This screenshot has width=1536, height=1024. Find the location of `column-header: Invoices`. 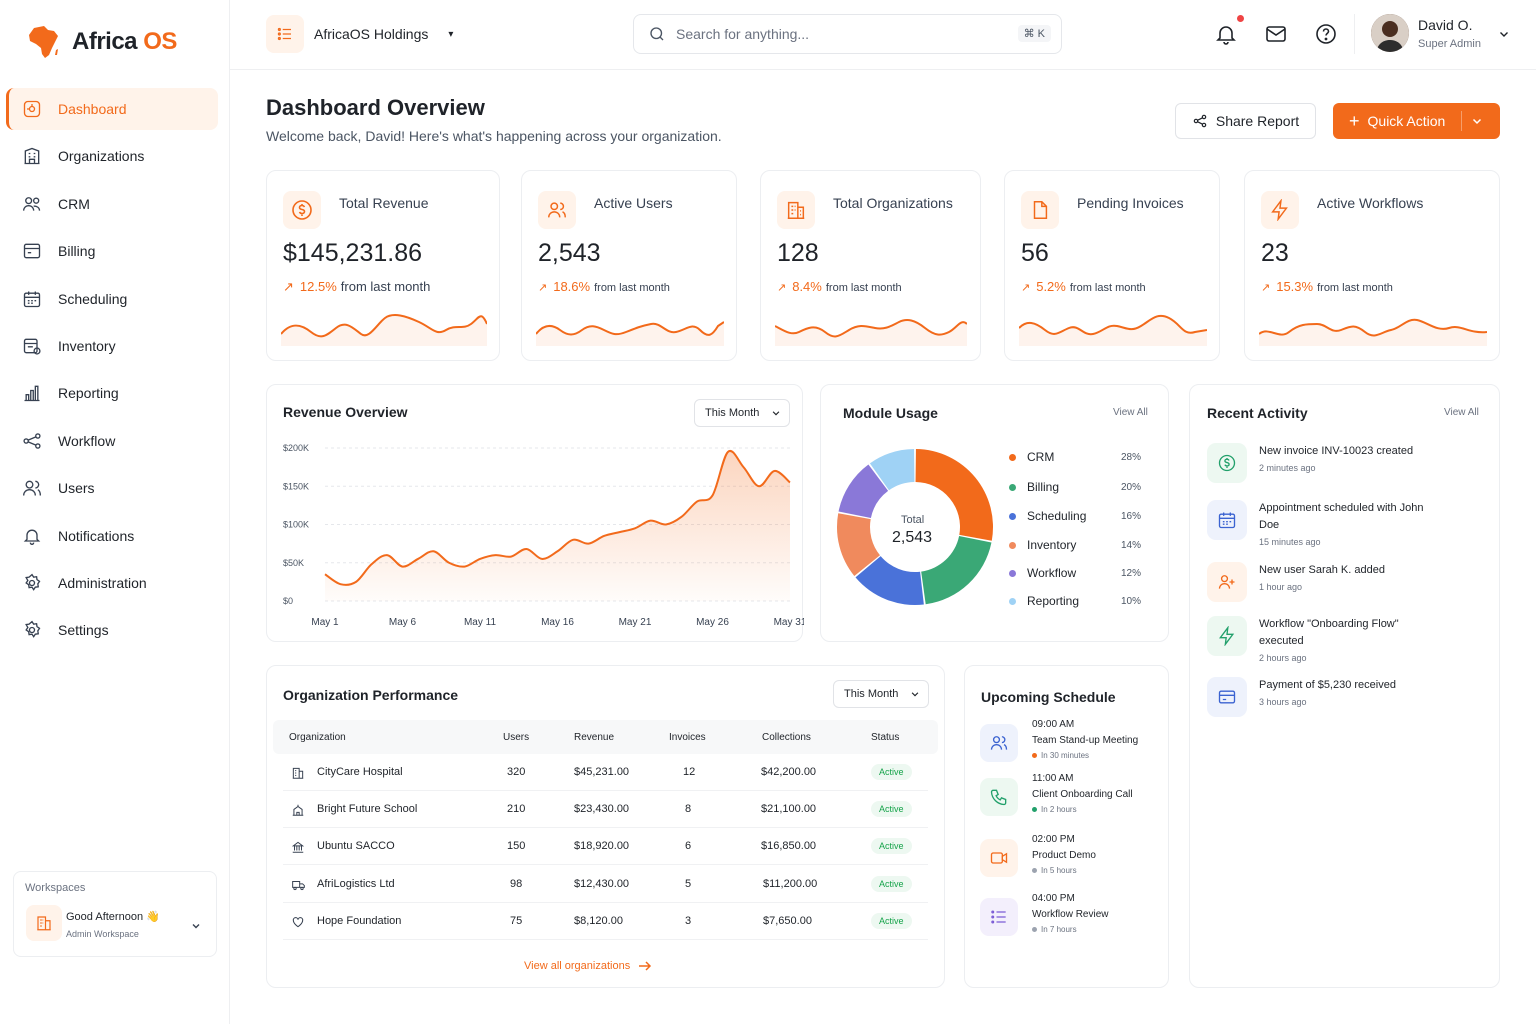

column-header: Invoices is located at coordinates (687, 737).